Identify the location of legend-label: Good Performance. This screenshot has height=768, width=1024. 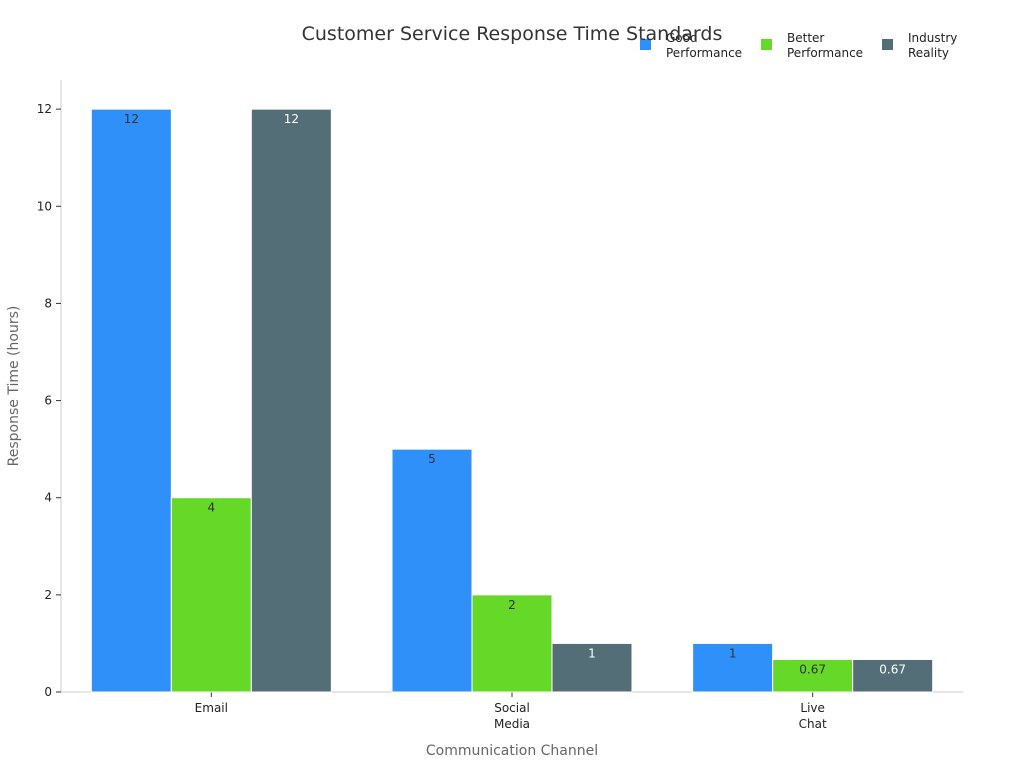
(704, 45).